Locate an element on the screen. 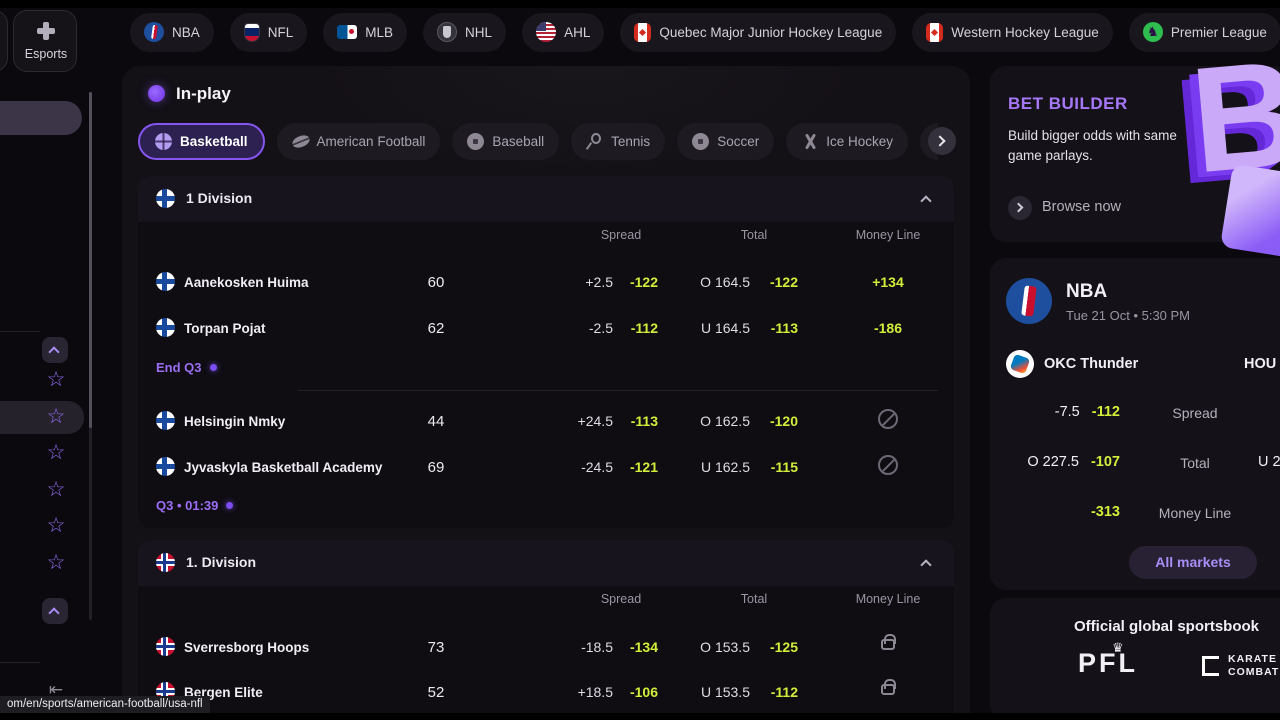 The width and height of the screenshot is (1280, 720). spread-value: +2.5 is located at coordinates (599, 282).